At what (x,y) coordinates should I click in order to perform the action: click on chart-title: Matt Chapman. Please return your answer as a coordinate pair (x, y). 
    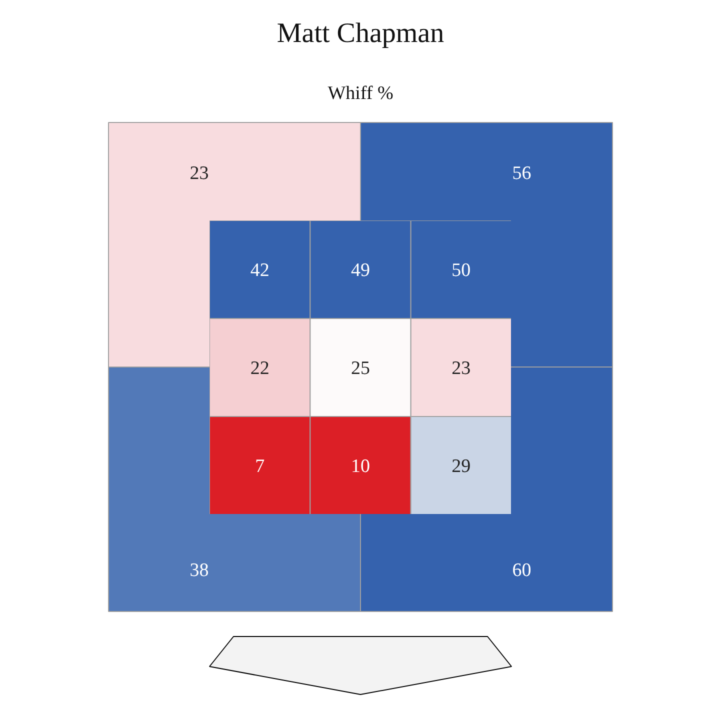
    Looking at the image, I should click on (360, 33).